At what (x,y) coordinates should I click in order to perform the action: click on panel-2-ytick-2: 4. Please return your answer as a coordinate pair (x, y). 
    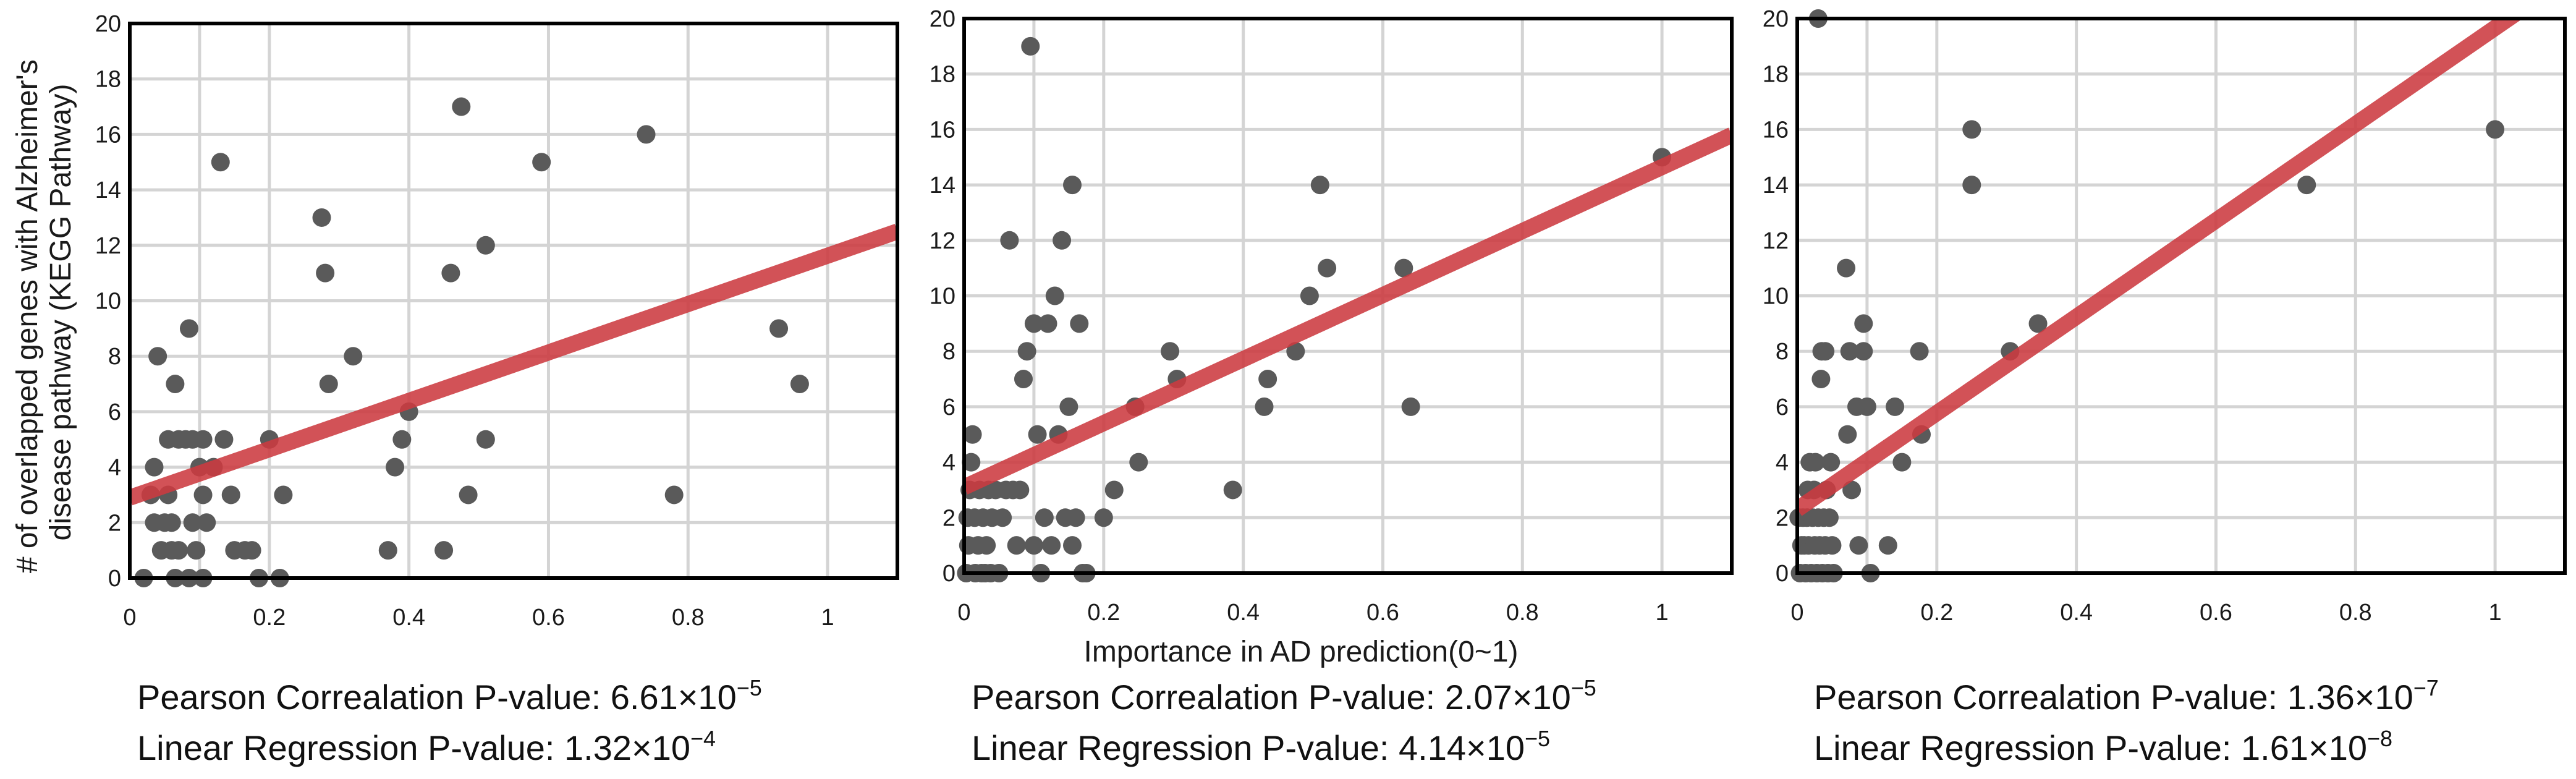
    Looking at the image, I should click on (949, 463).